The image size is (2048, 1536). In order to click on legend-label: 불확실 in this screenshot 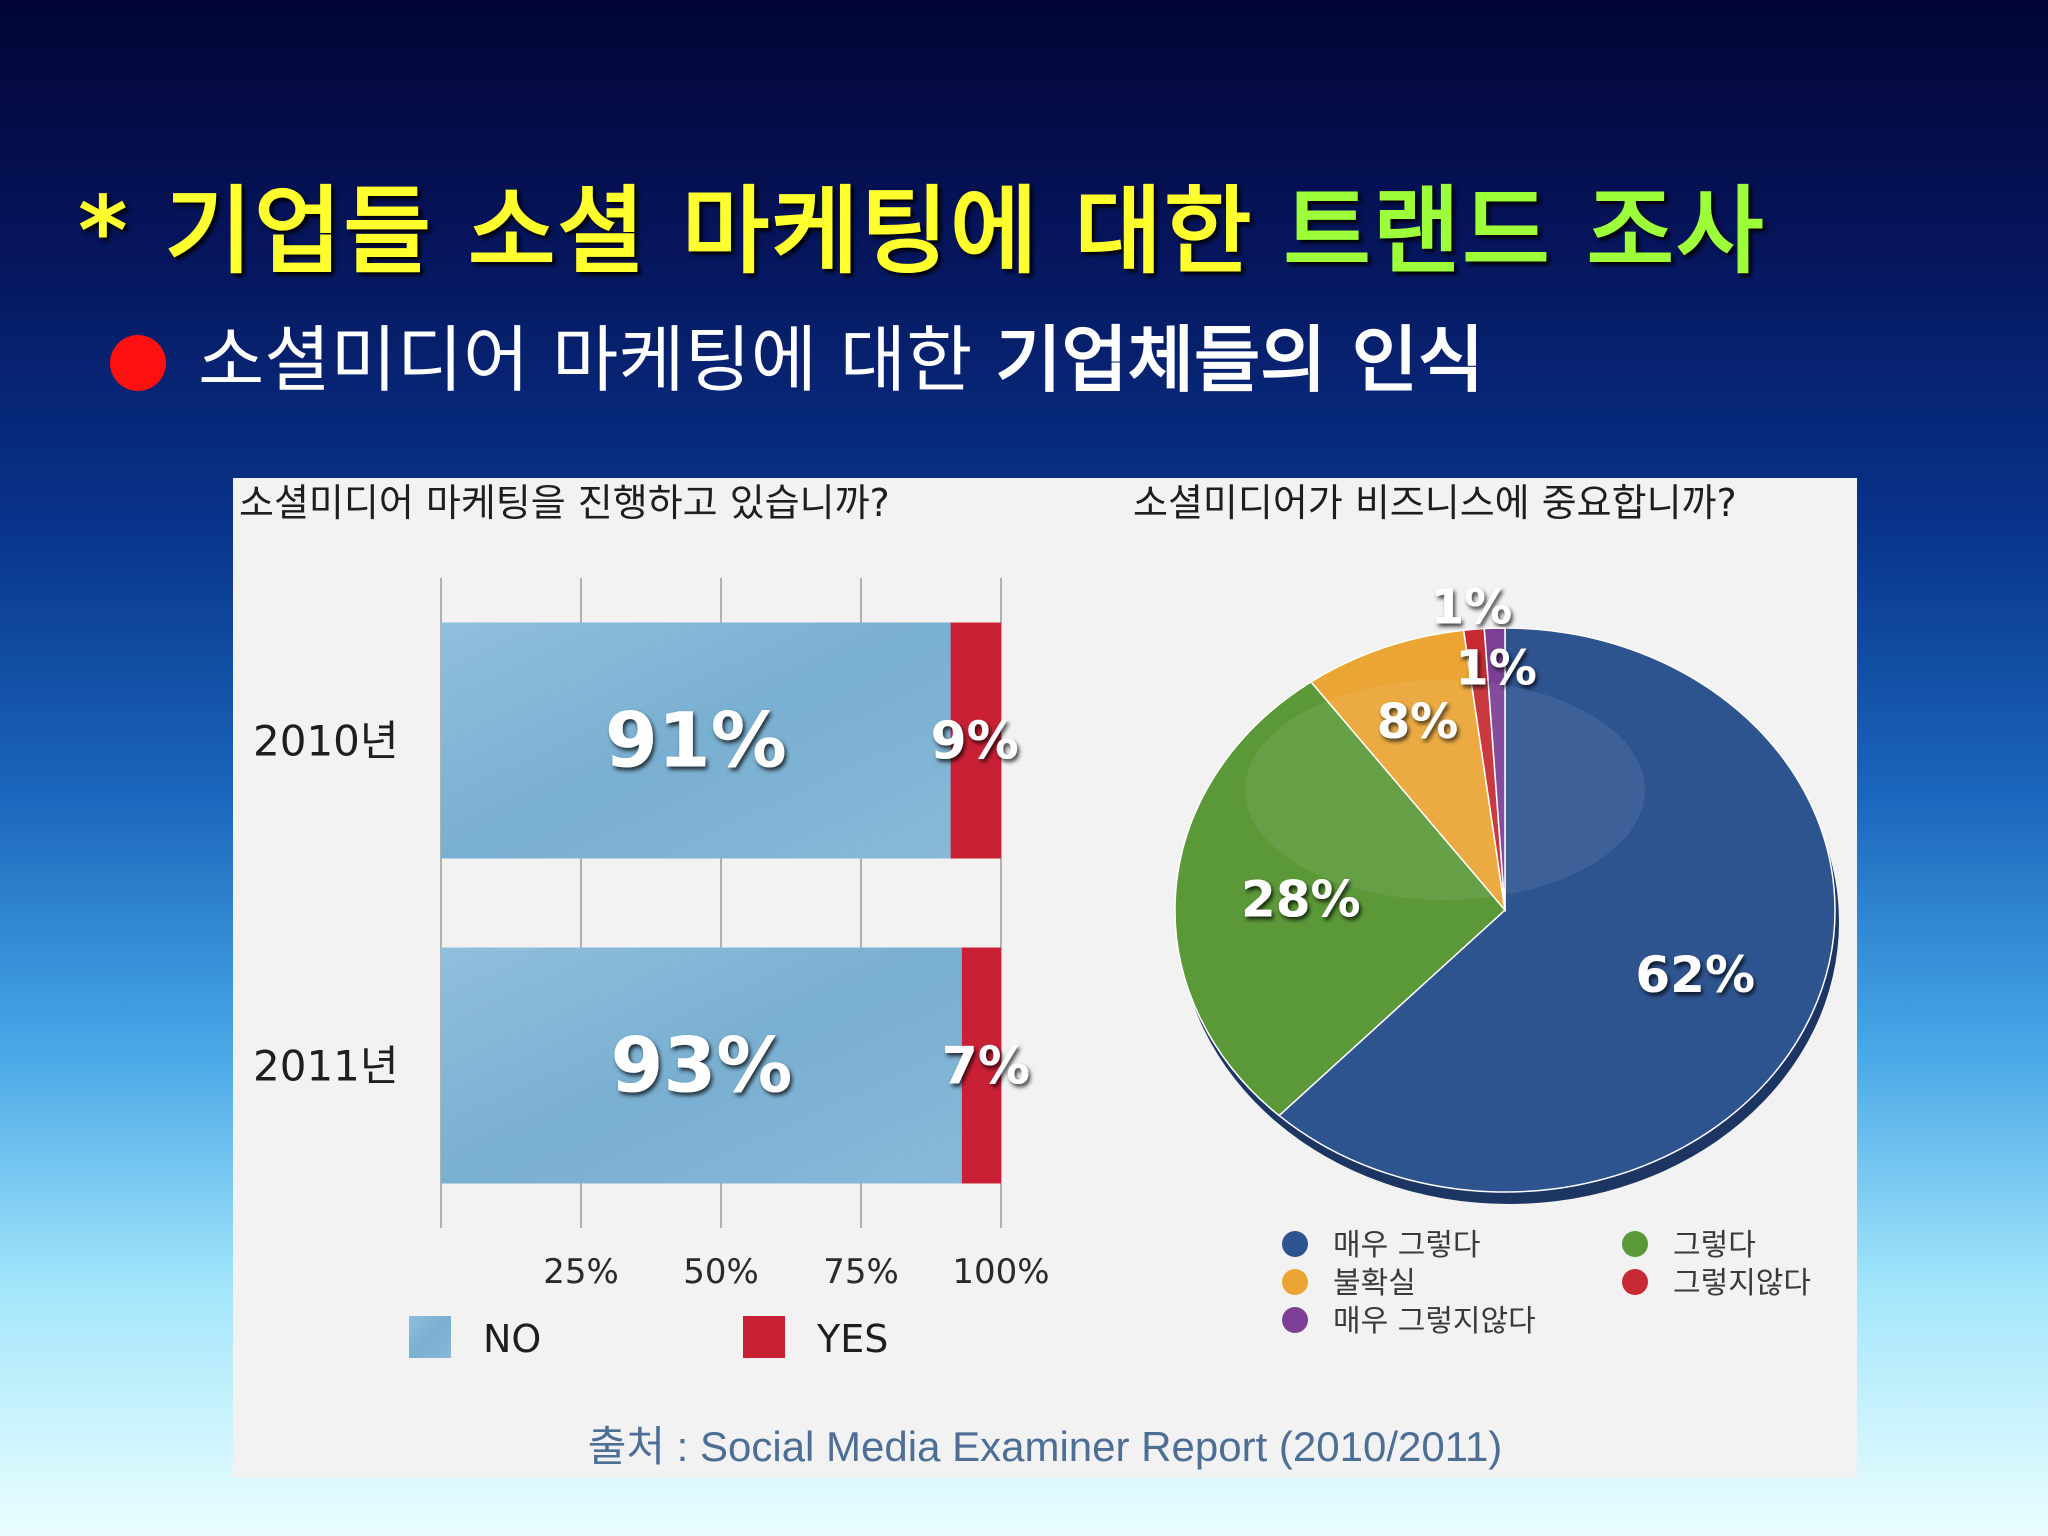, I will do `click(1374, 1283)`.